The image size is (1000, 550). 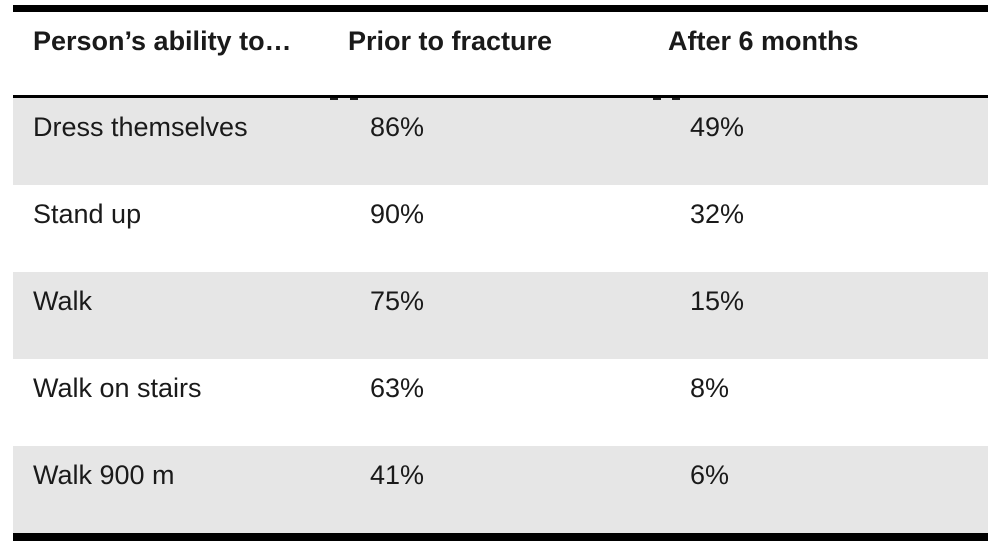 I want to click on row-label-cell: Walk 900 m, so click(x=104, y=475).